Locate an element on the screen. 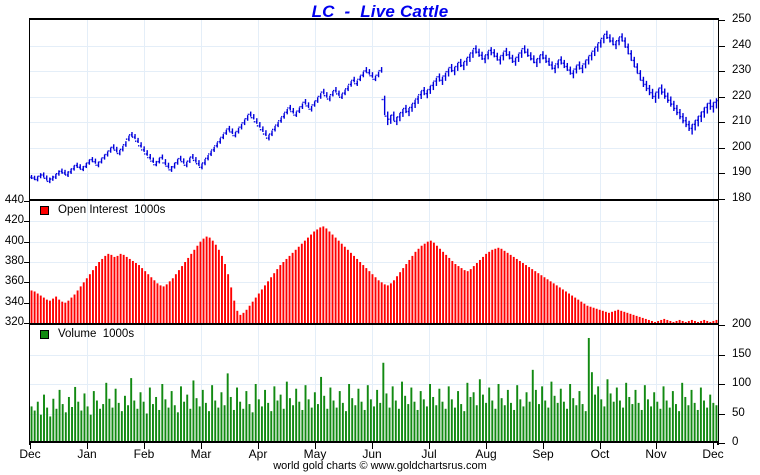 Image resolution: width=760 pixels, height=475 pixels. month-label: Sep is located at coordinates (543, 454).